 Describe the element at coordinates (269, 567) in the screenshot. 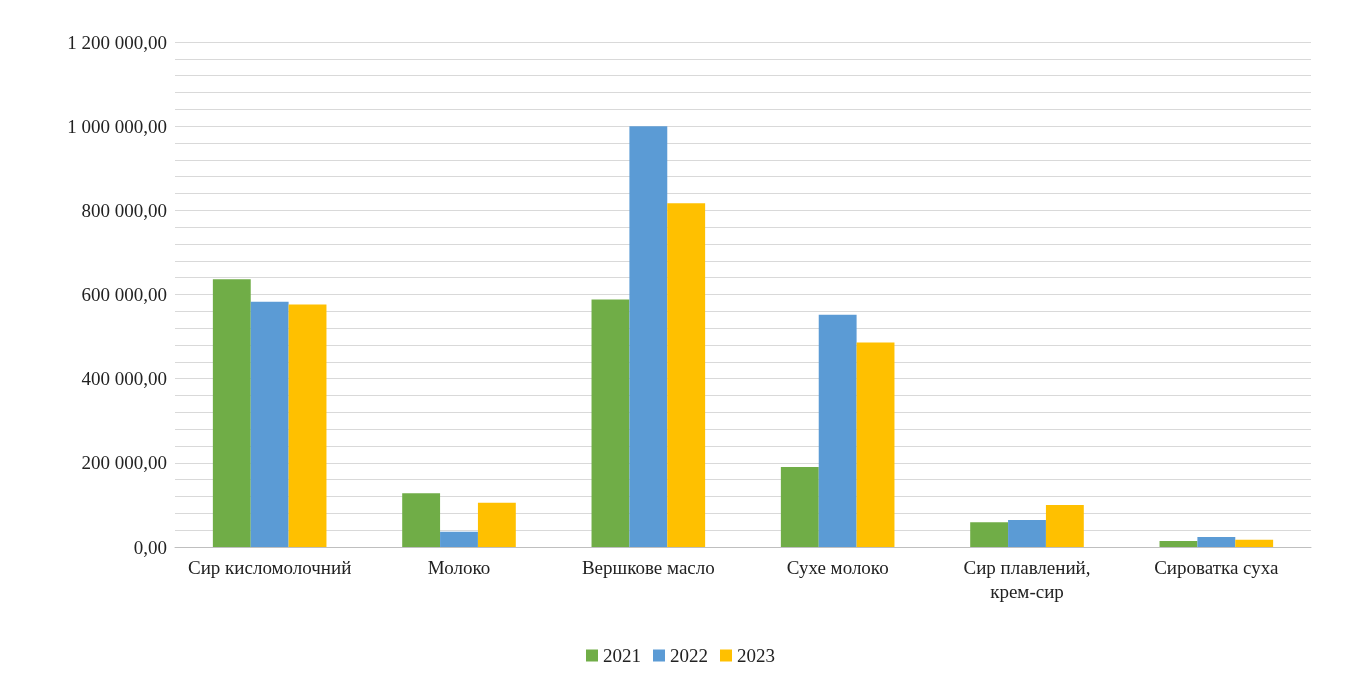

I see `x-tick-label: Сир кисломолочний` at that location.